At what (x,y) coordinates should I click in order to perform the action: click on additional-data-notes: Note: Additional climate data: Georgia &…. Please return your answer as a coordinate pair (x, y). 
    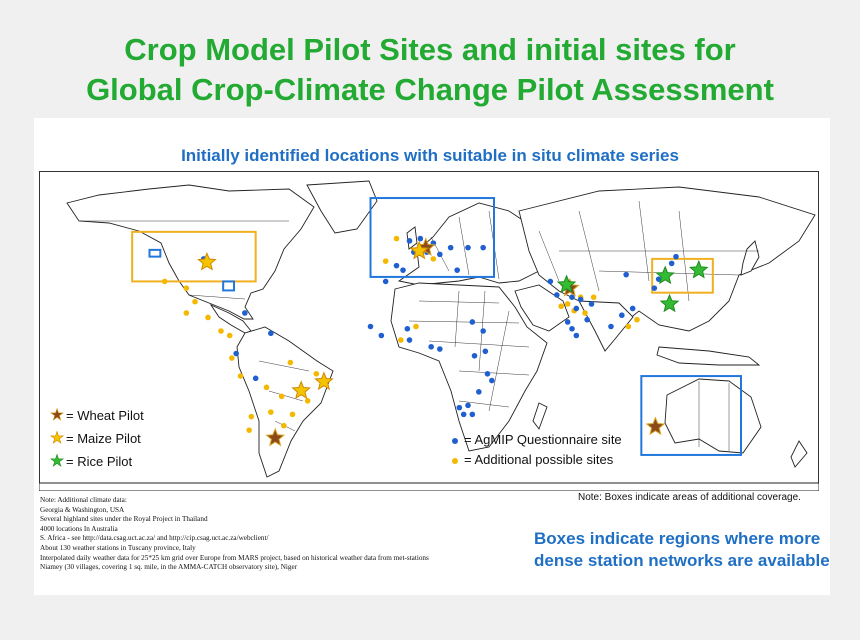
    Looking at the image, I should click on (280, 534).